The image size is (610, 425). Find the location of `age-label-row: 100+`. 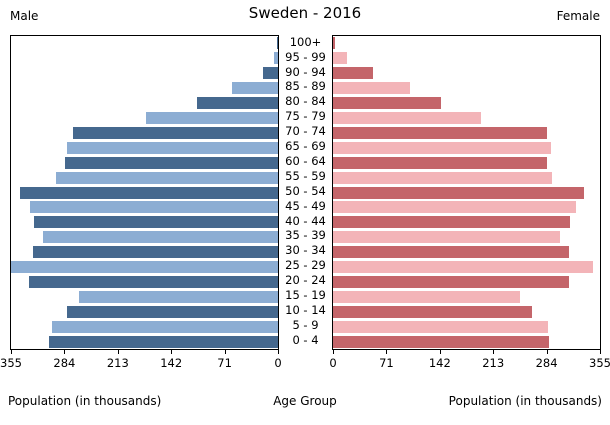

age-label-row: 100+ is located at coordinates (305, 42).